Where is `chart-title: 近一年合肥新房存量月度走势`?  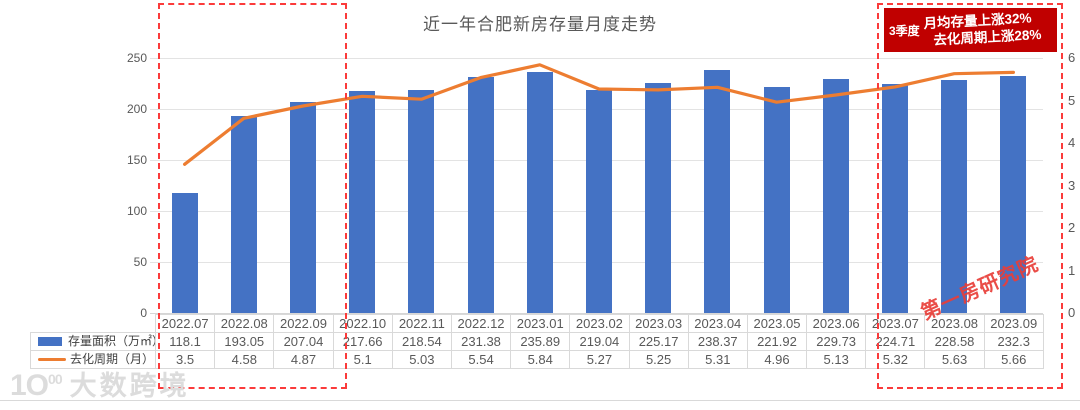 chart-title: 近一年合肥新房存量月度走势 is located at coordinates (540, 24).